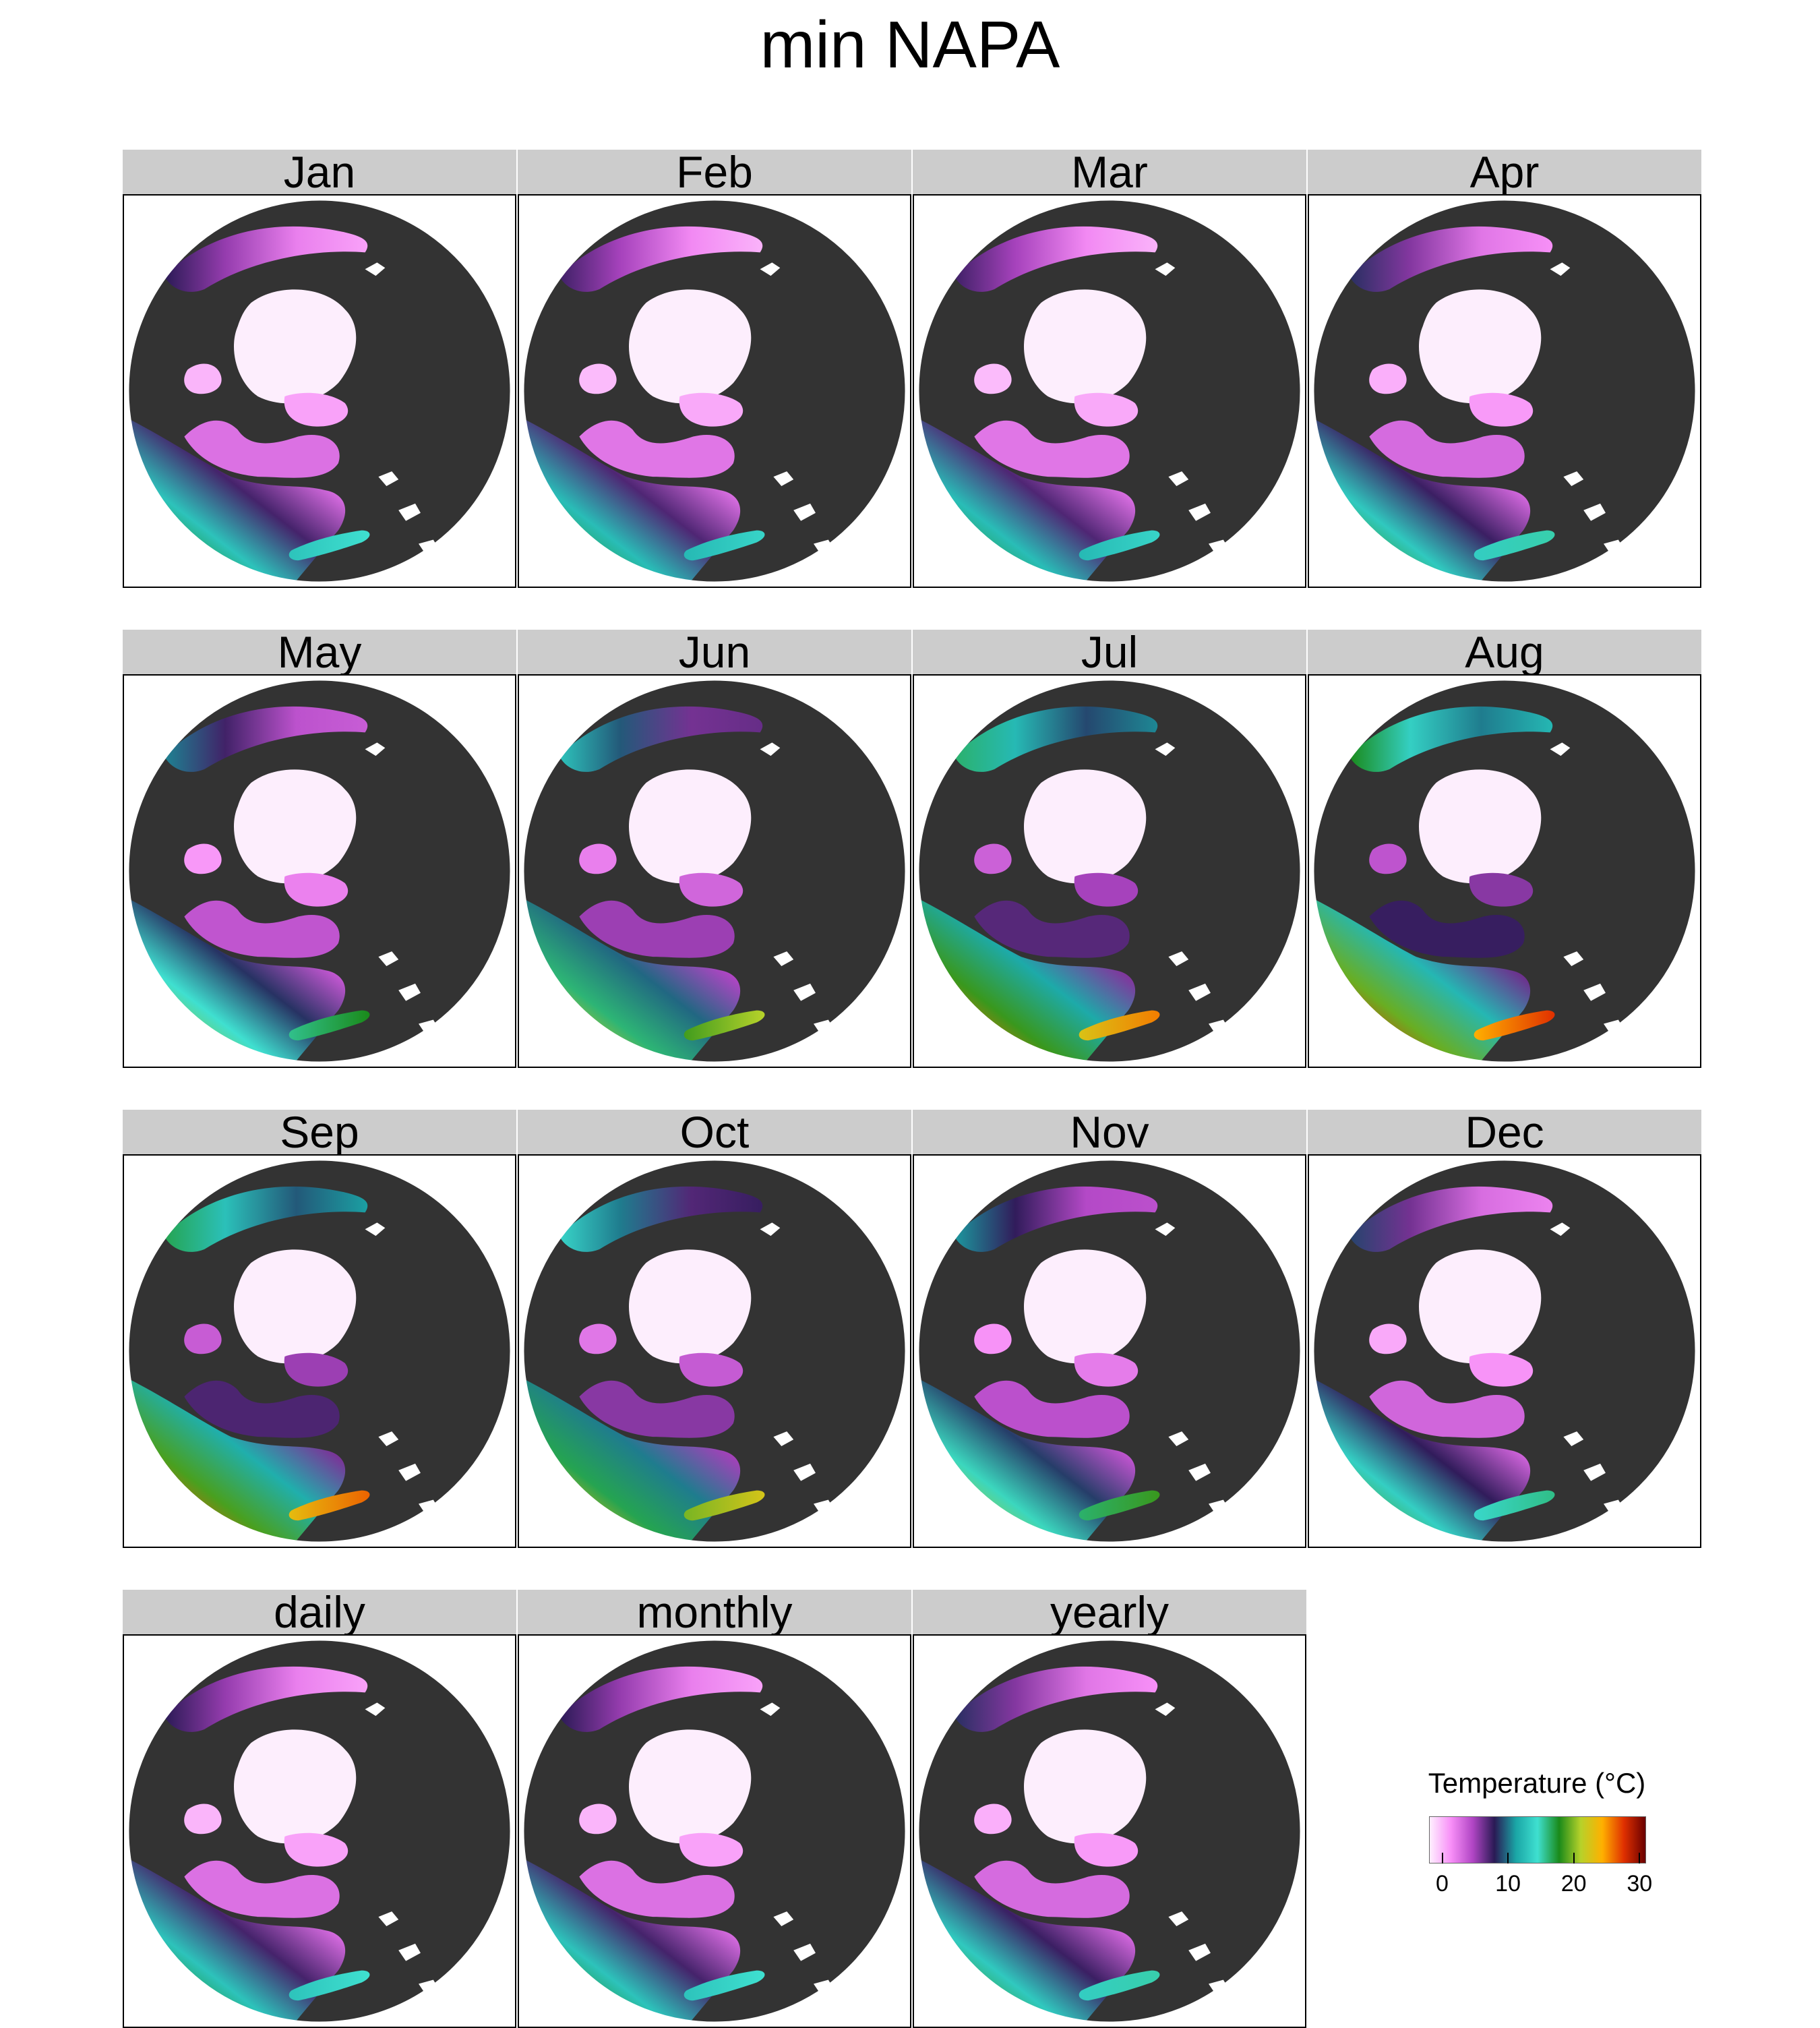 Image resolution: width=1820 pixels, height=2028 pixels. I want to click on panel-strip-Apr: Apr, so click(1505, 172).